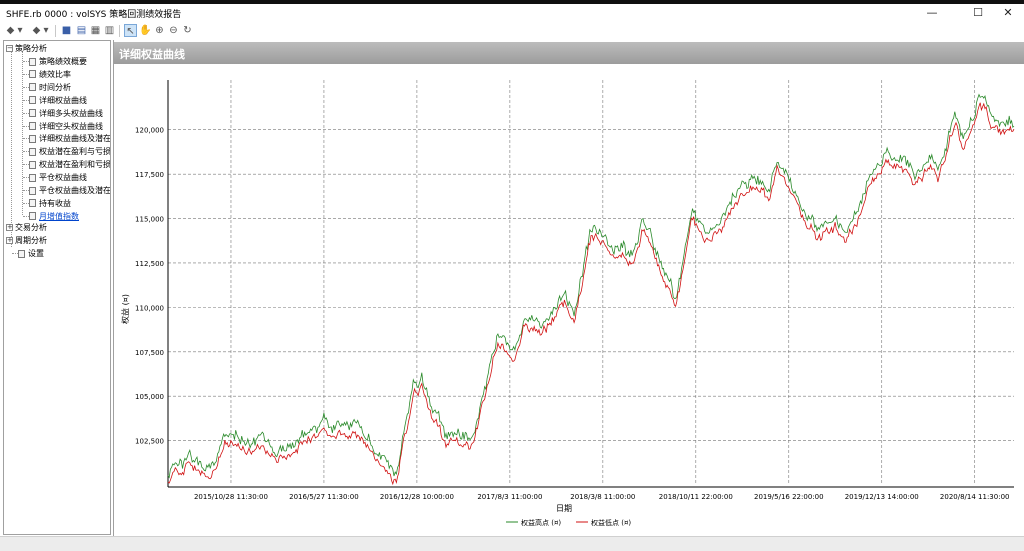  Describe the element at coordinates (978, 12) in the screenshot. I see `maximize-button: ☐` at that location.